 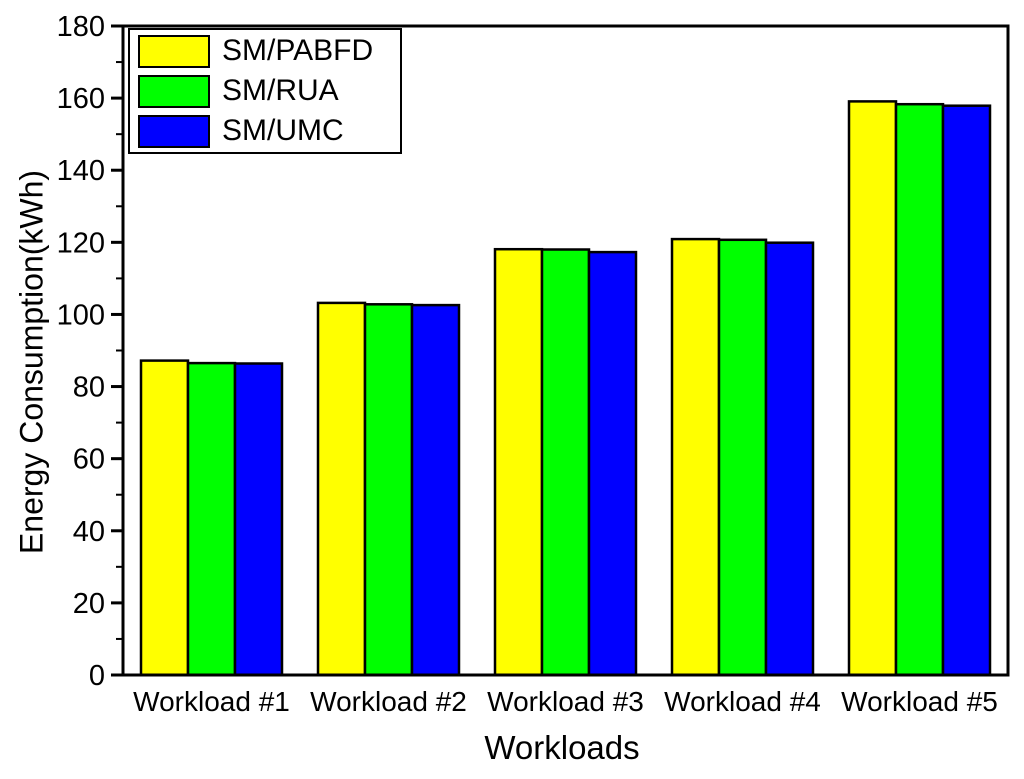 I want to click on bar-series2-group5, so click(x=919, y=389).